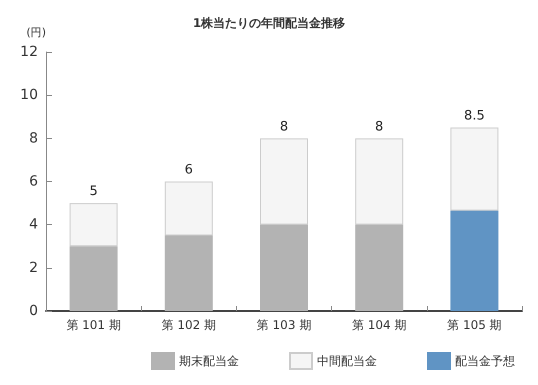  I want to click on y-axis-title: (円), so click(36, 32).